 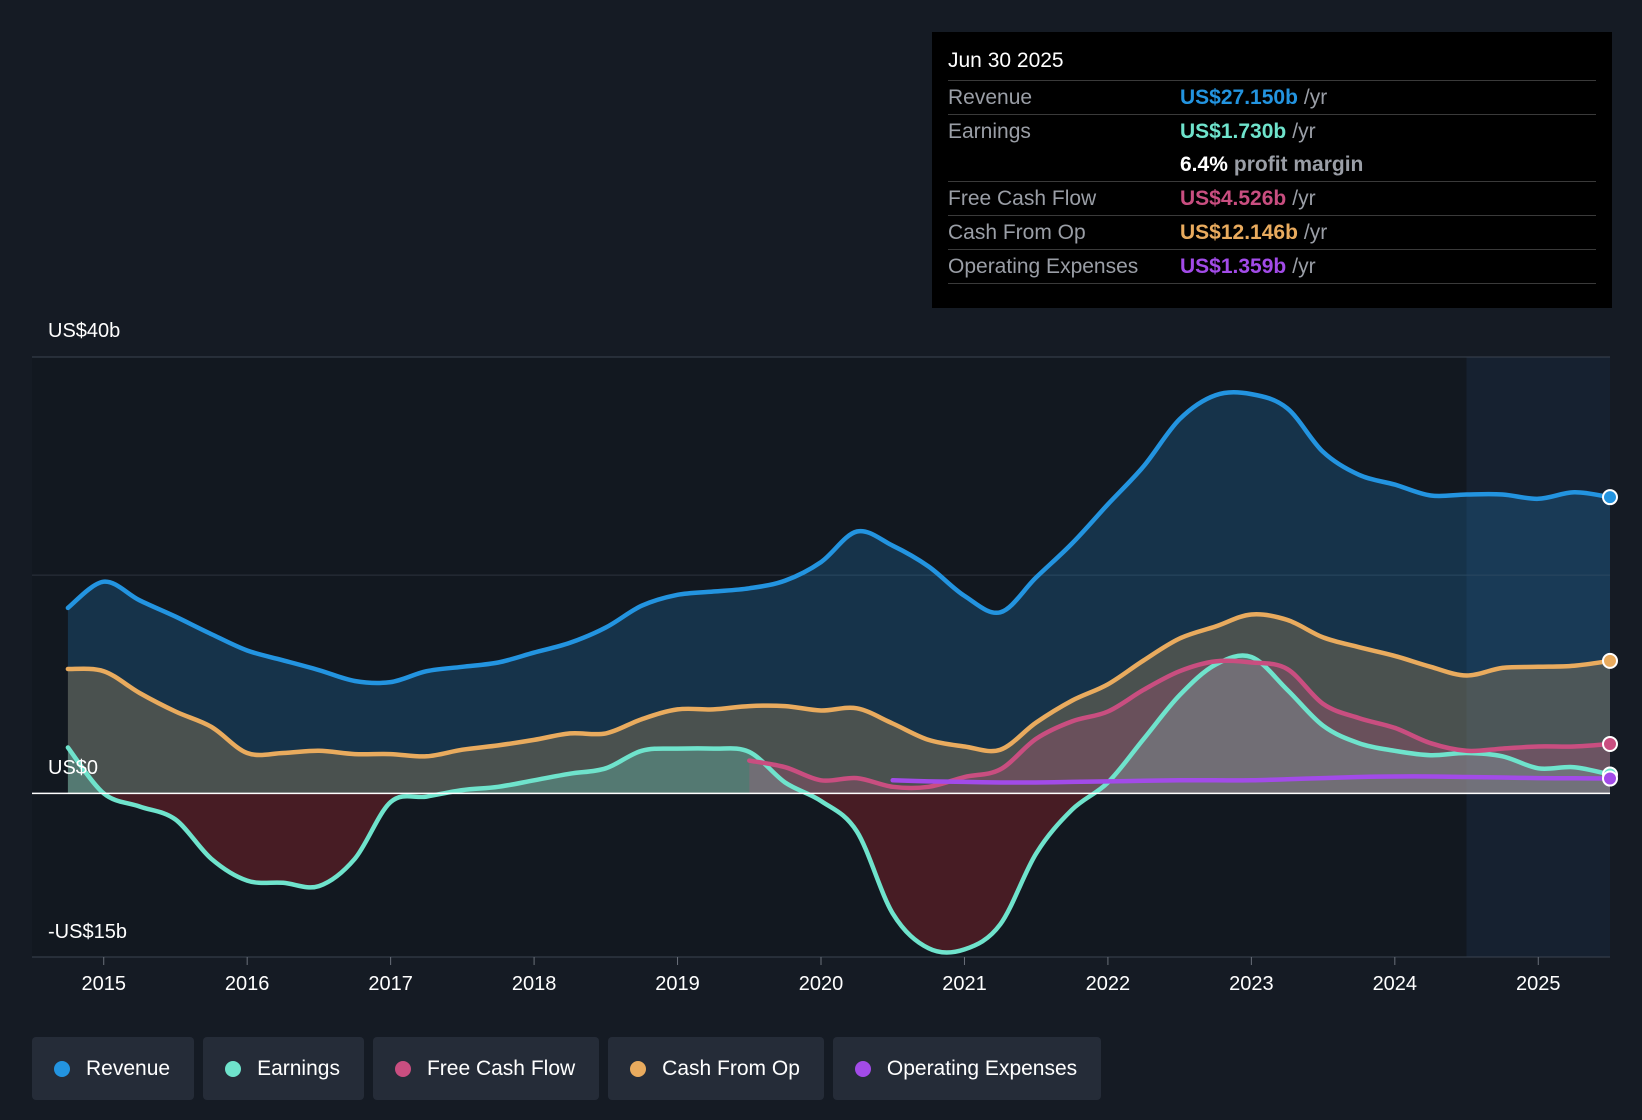 I want to click on tooltip-label: Cash From Op, so click(x=1017, y=232).